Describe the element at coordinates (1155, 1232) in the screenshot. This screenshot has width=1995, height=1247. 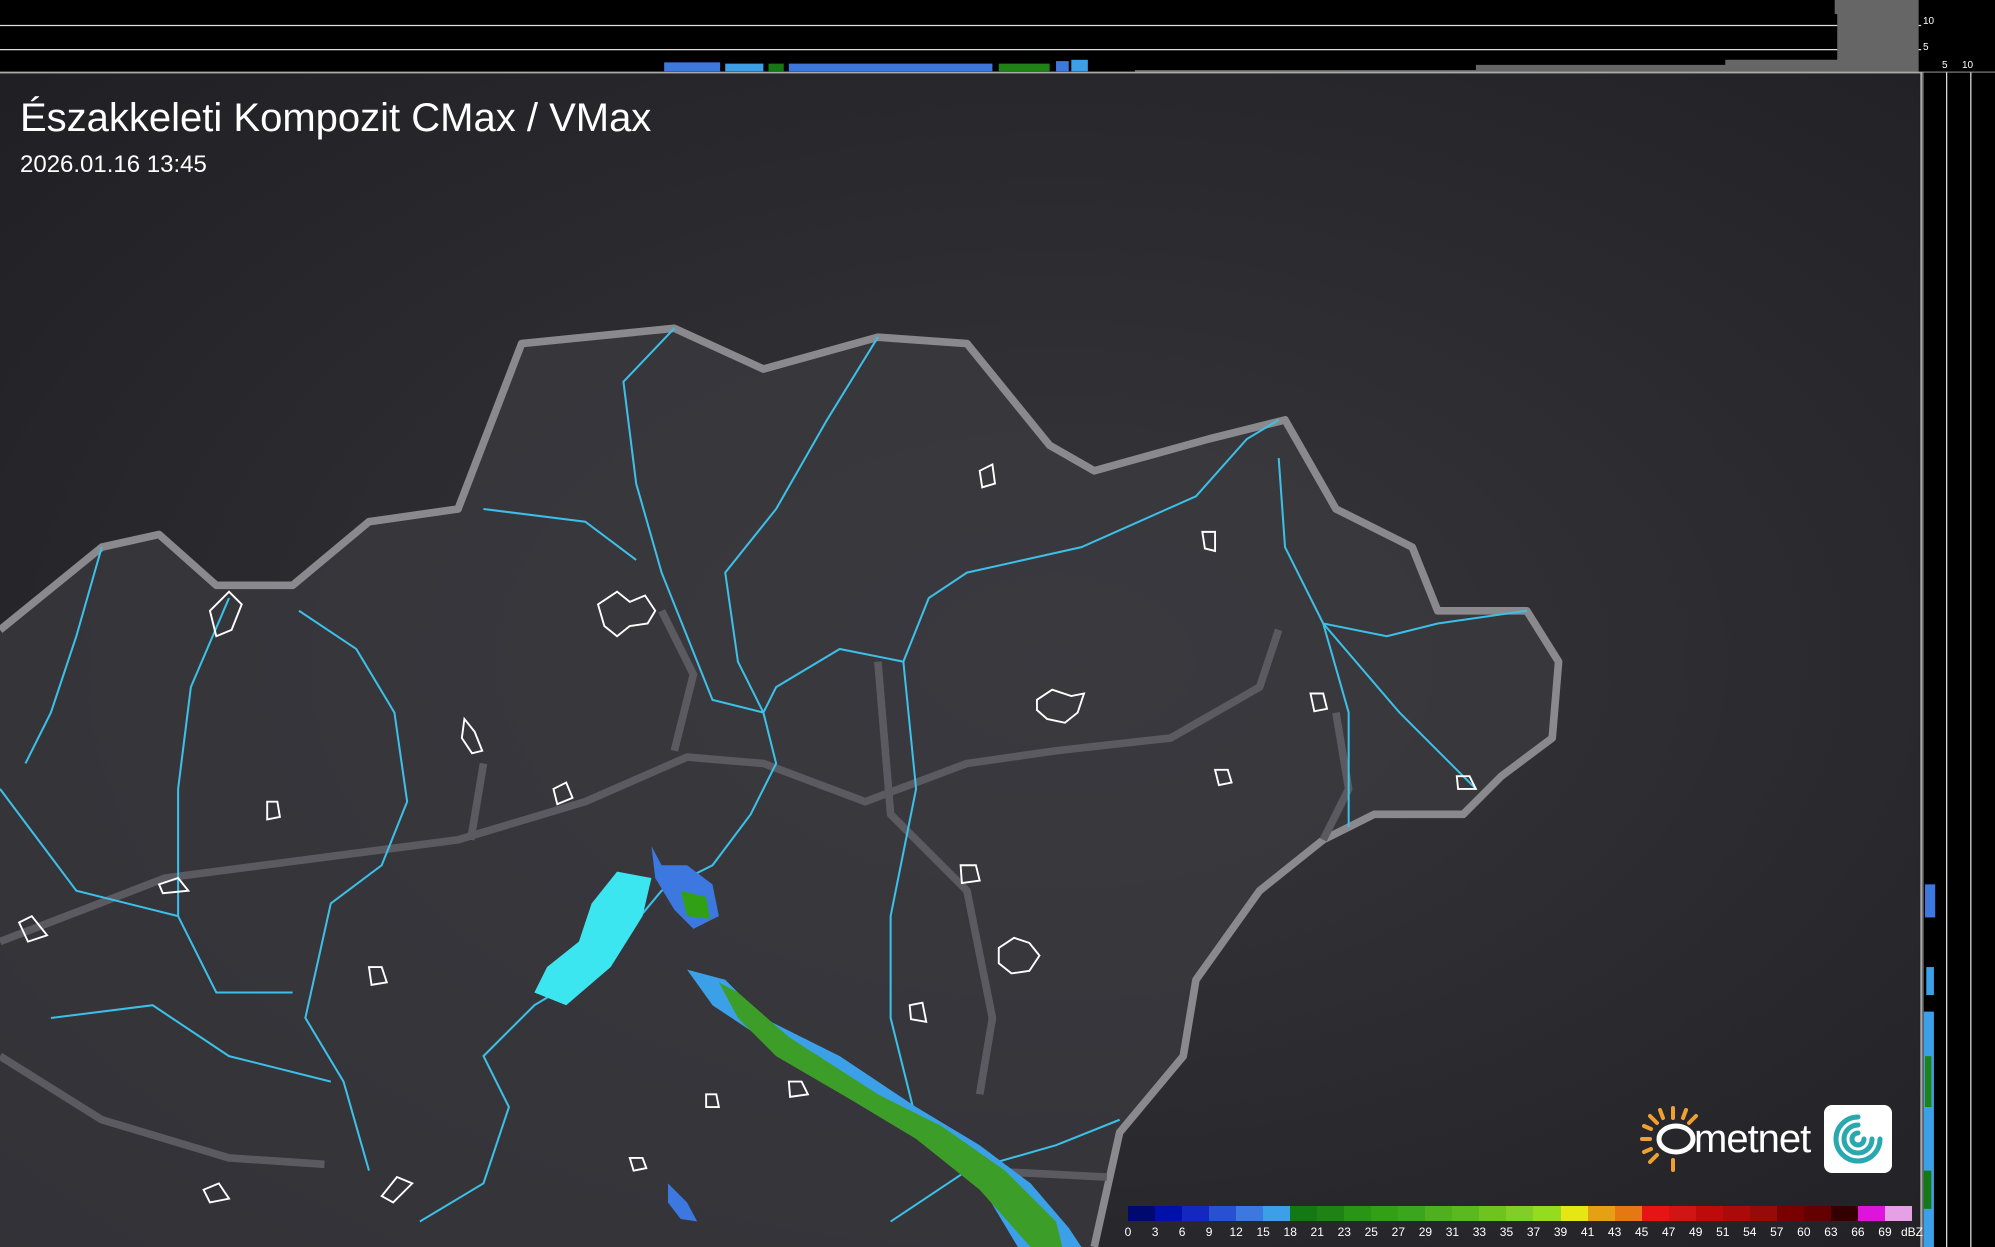
I see `legend-label: 3` at that location.